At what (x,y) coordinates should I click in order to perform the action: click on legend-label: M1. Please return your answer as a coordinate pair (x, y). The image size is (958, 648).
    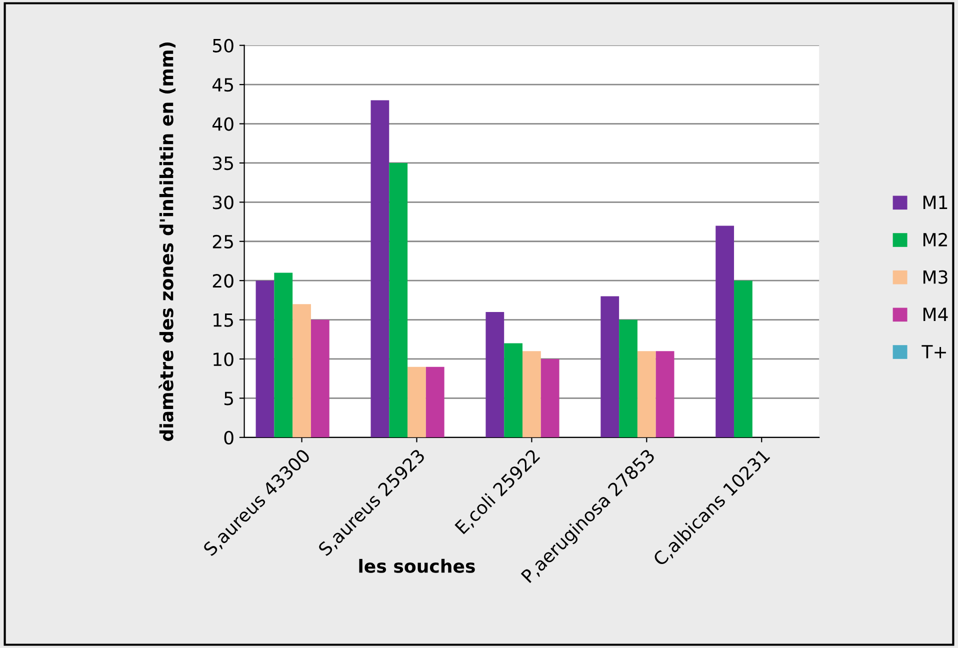
    Looking at the image, I should click on (935, 202).